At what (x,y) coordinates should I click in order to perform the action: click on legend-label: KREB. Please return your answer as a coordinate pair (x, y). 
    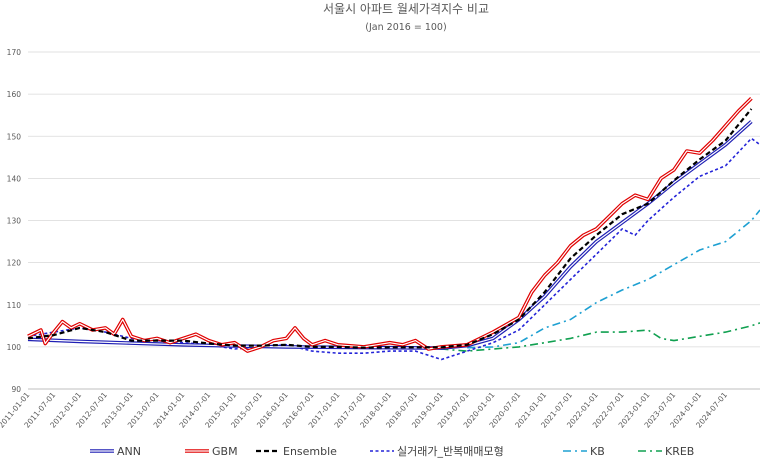
    Looking at the image, I should click on (679, 451).